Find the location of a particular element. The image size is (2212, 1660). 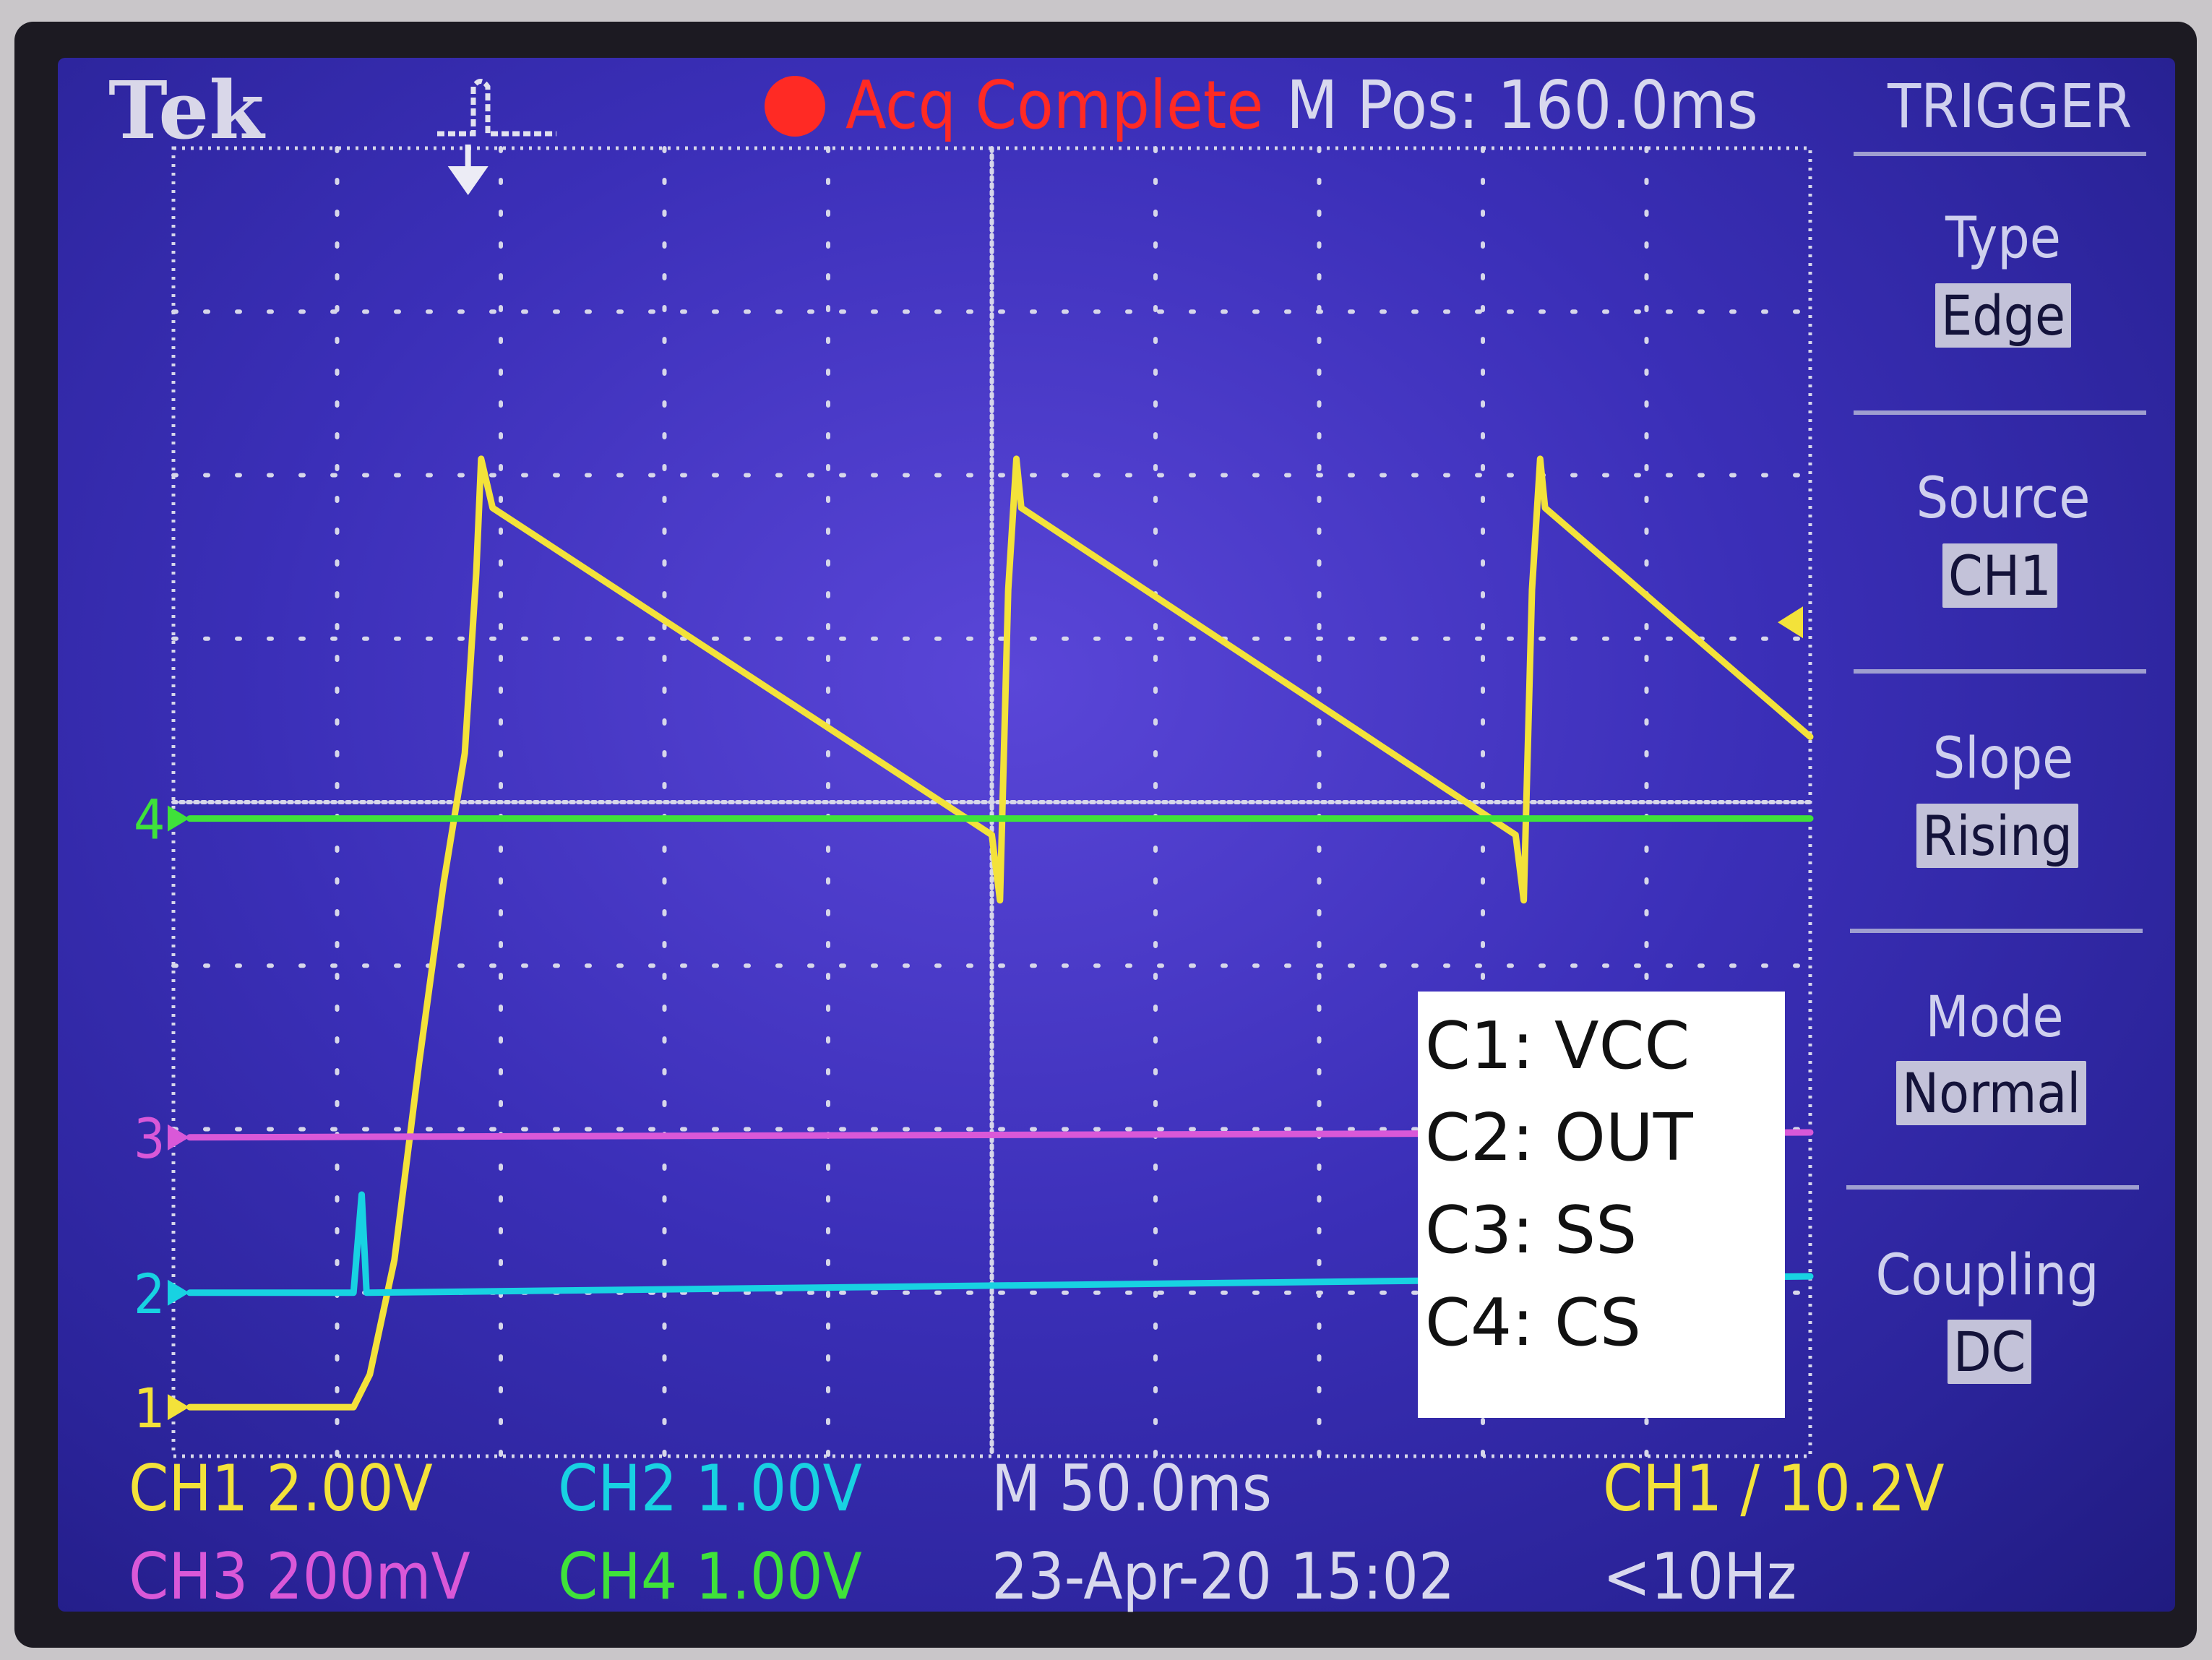

trigger-readout: CH1 ∕ 10.2V is located at coordinates (1774, 1488).